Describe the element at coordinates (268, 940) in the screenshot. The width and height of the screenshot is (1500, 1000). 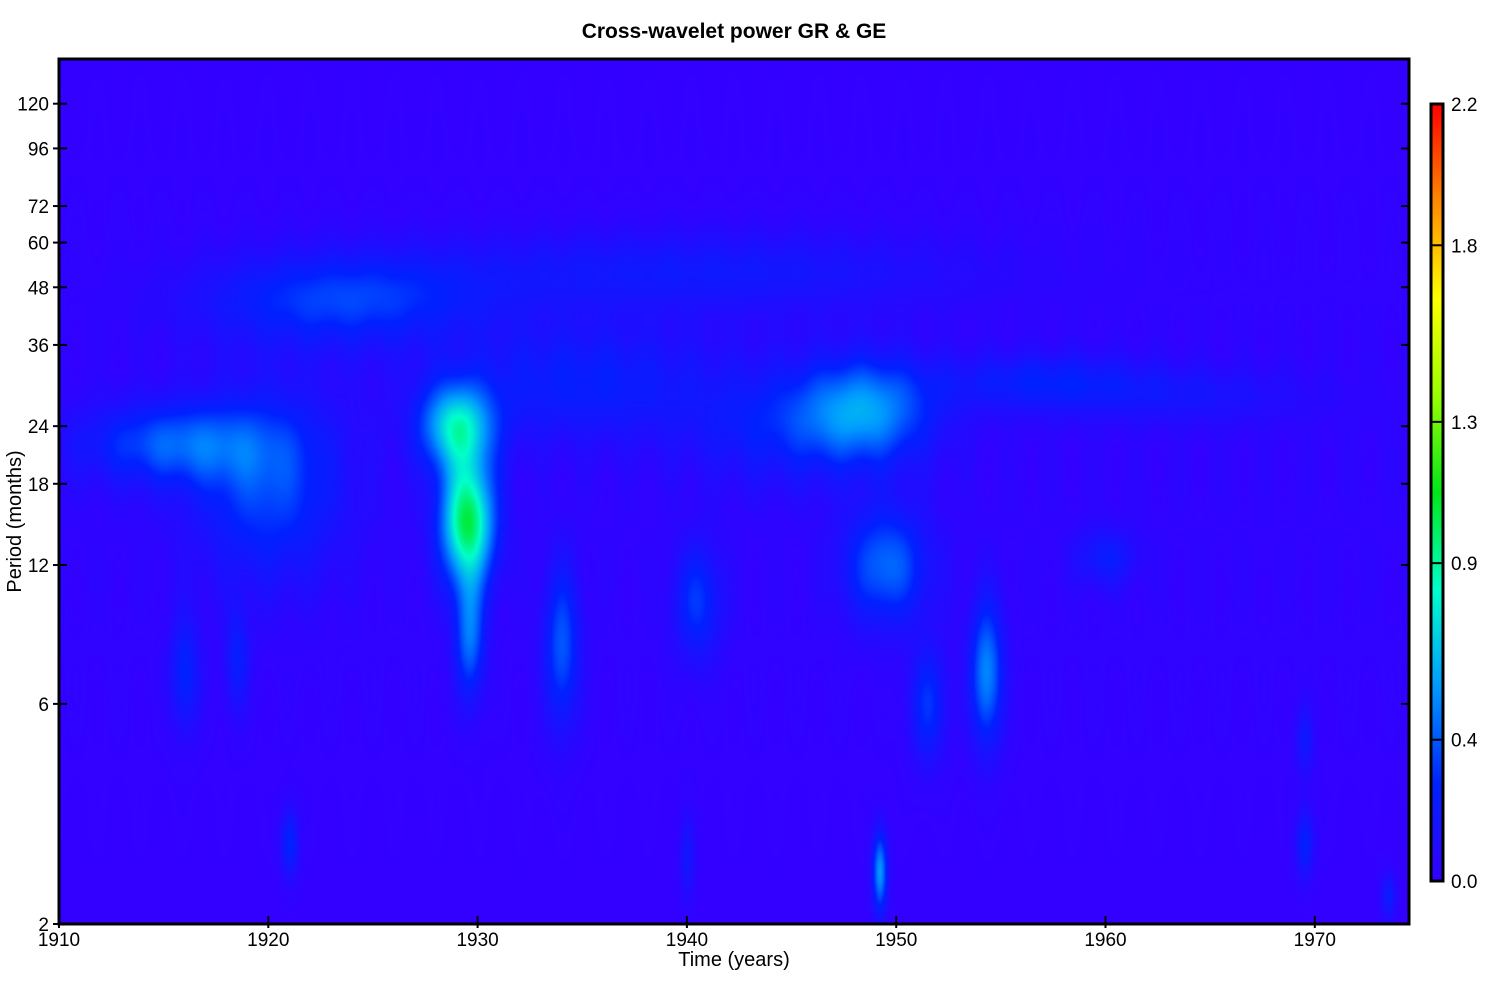
I see `x-tick-label: 1920` at that location.